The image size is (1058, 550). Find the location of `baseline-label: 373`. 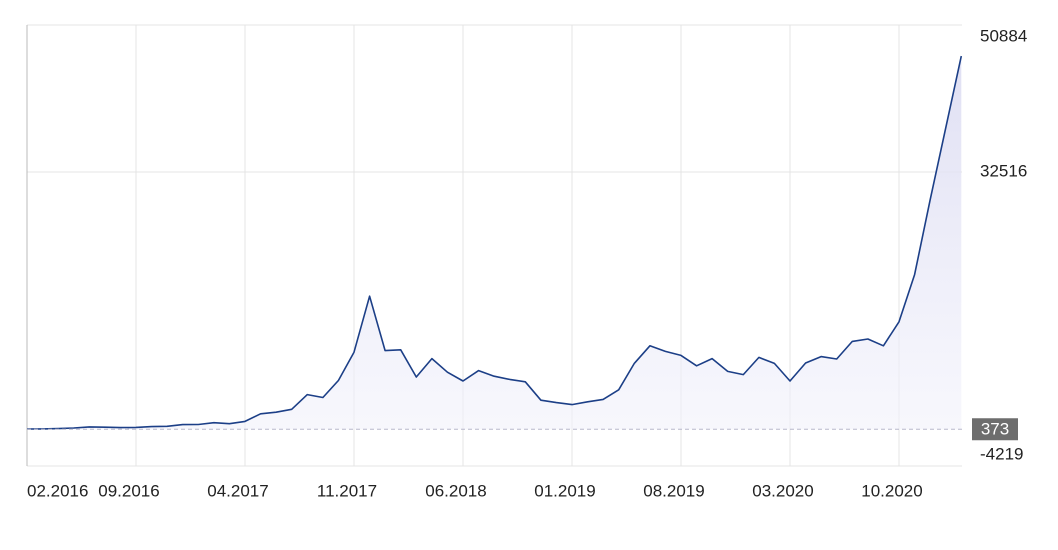

baseline-label: 373 is located at coordinates (995, 429).